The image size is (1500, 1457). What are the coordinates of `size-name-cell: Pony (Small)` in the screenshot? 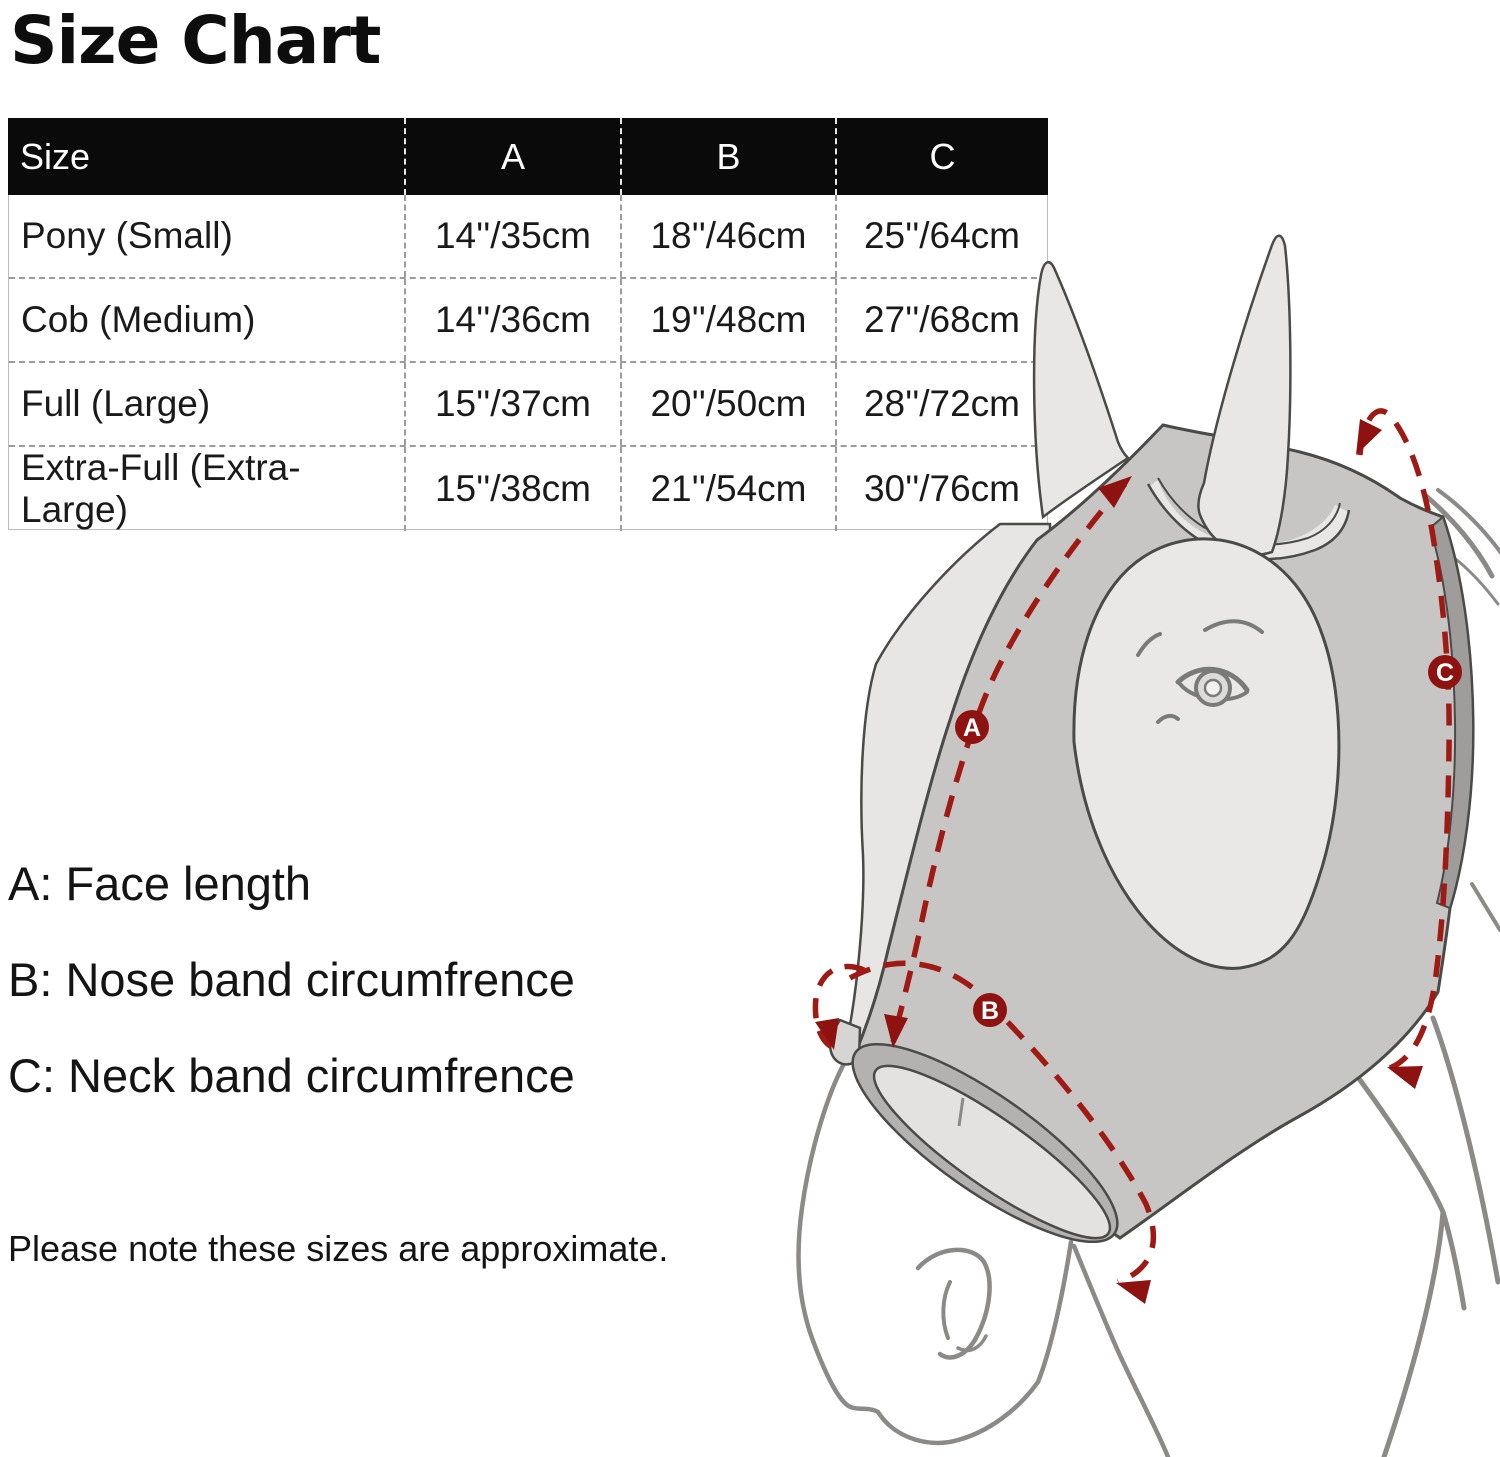 It's located at (127, 235).